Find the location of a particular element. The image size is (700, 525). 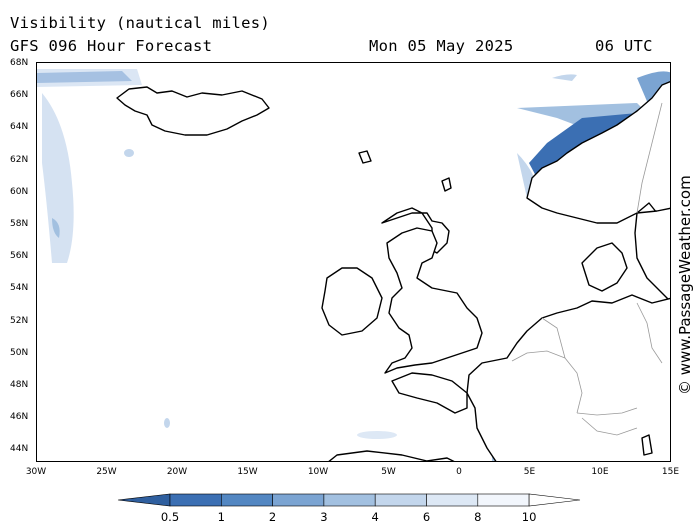

border-se-no is located at coordinates (649, 158).